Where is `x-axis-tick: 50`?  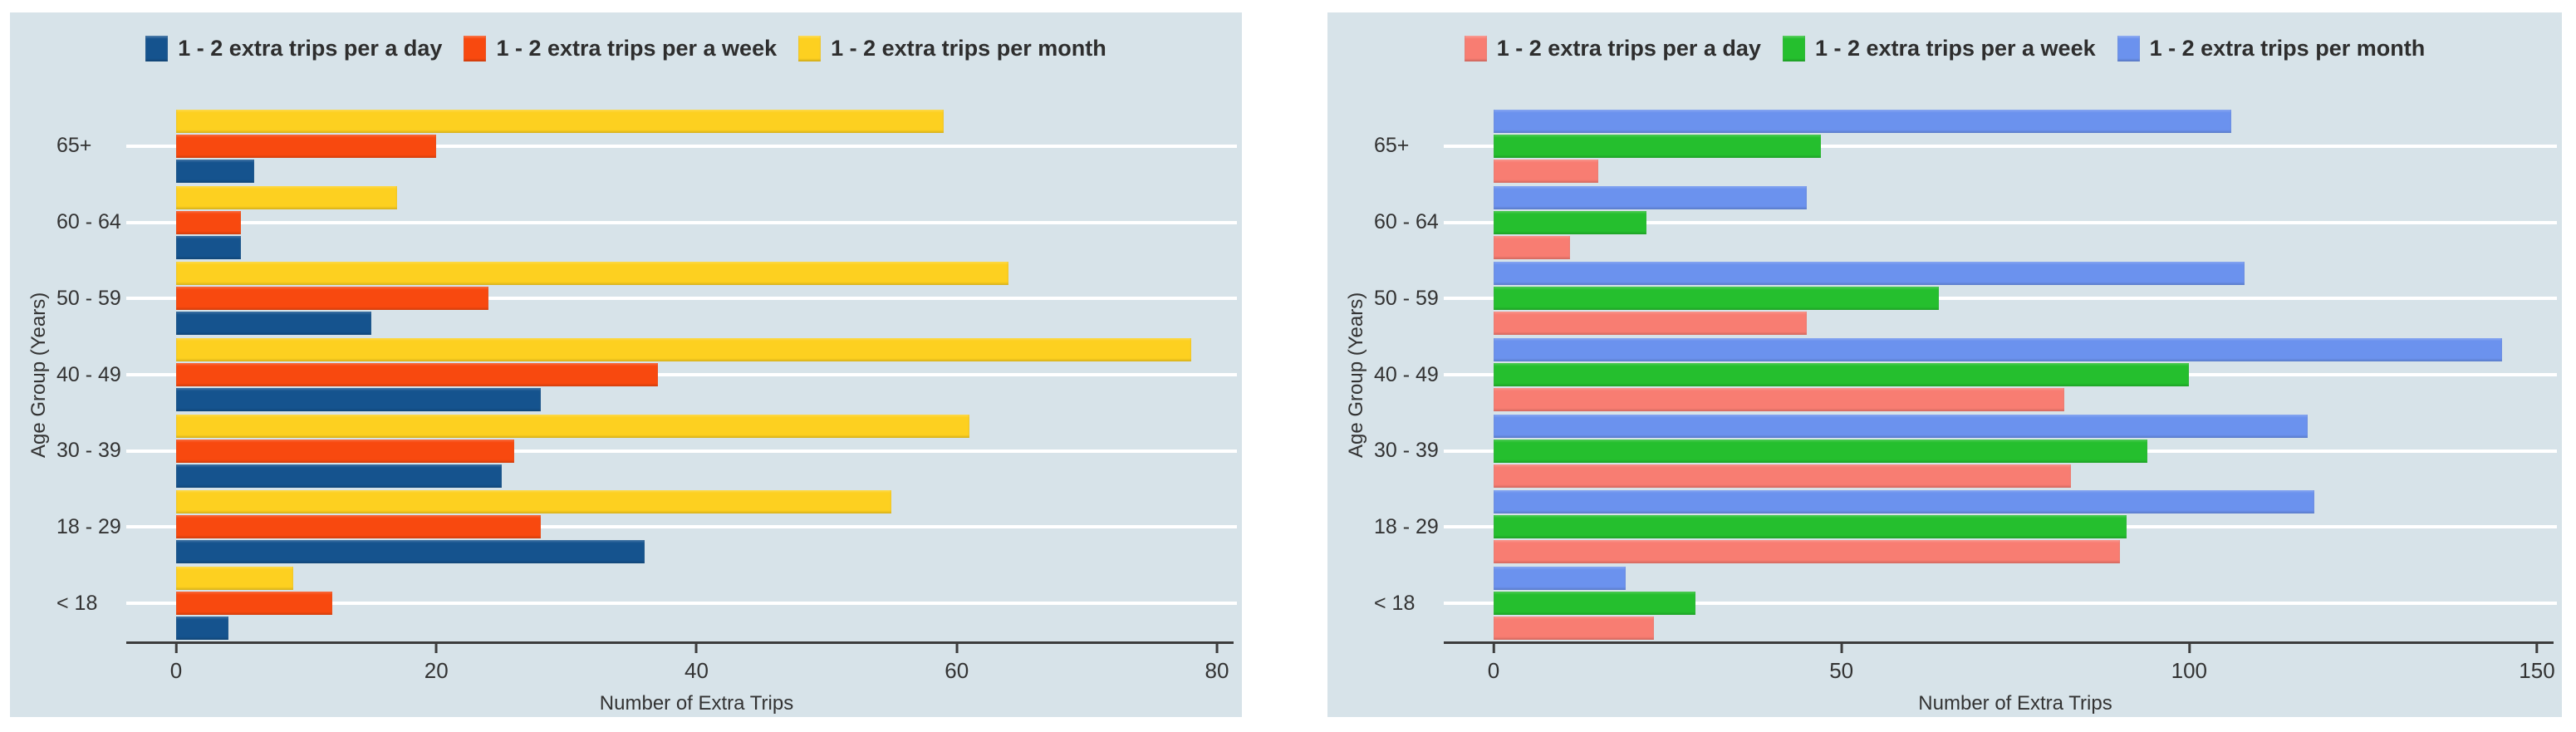
x-axis-tick: 50 is located at coordinates (1841, 664).